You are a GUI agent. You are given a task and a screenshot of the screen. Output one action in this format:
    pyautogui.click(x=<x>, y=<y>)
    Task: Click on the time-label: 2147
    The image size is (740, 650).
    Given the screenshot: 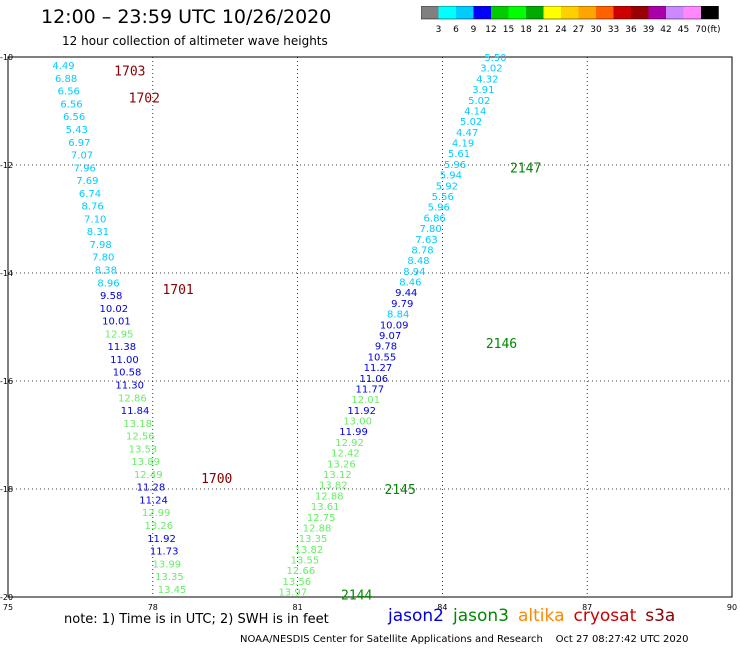 What is the action you would take?
    pyautogui.click(x=525, y=169)
    